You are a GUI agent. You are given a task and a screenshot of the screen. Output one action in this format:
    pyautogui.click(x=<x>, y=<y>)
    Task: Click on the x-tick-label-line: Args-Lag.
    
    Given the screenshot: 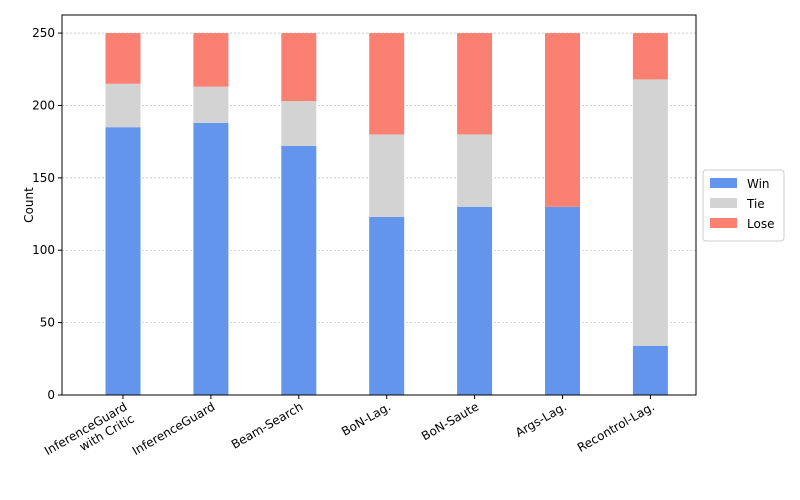 What is the action you would take?
    pyautogui.click(x=541, y=419)
    